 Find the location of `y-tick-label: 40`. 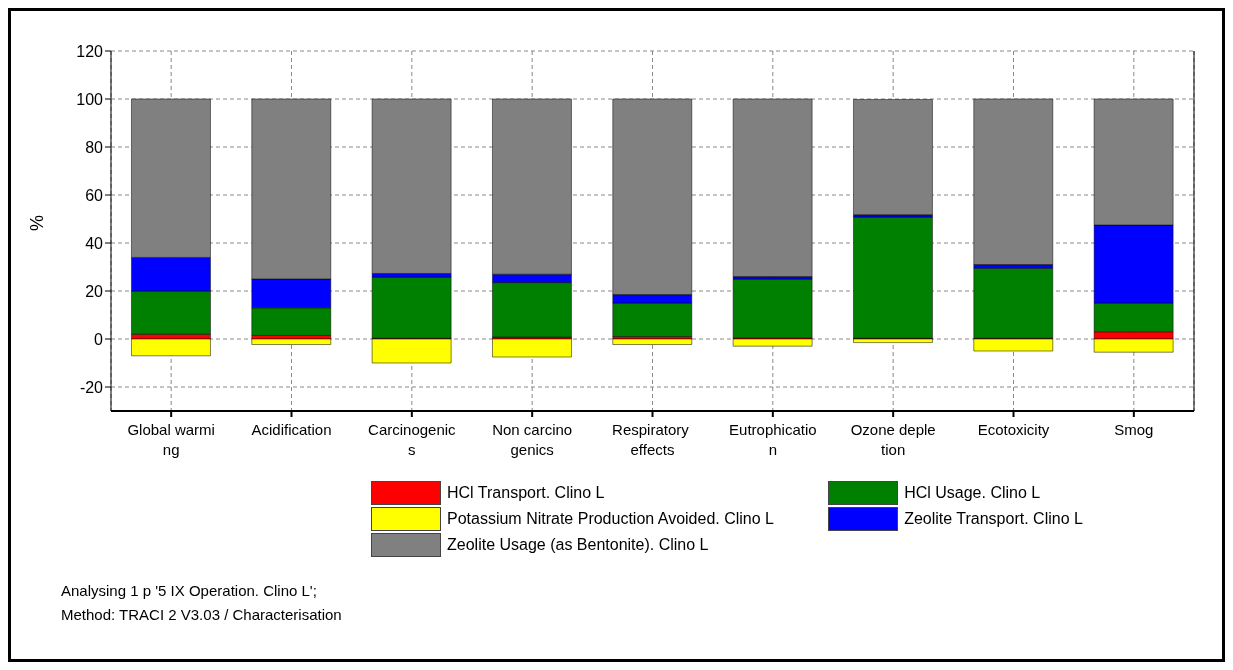

y-tick-label: 40 is located at coordinates (94, 243).